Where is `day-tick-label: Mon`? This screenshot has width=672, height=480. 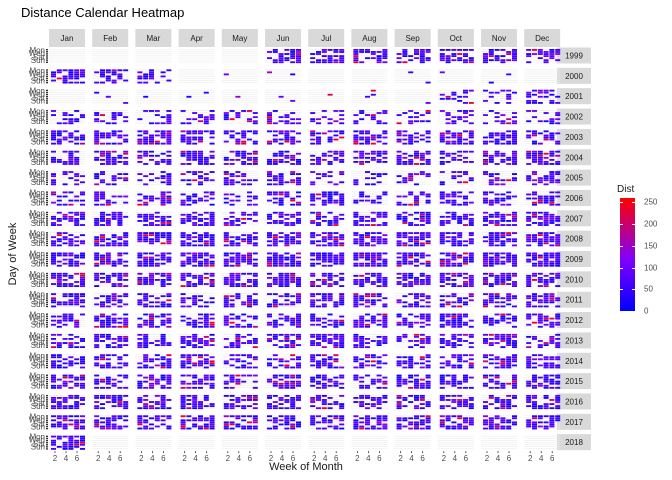 day-tick-label: Mon is located at coordinates (37, 274).